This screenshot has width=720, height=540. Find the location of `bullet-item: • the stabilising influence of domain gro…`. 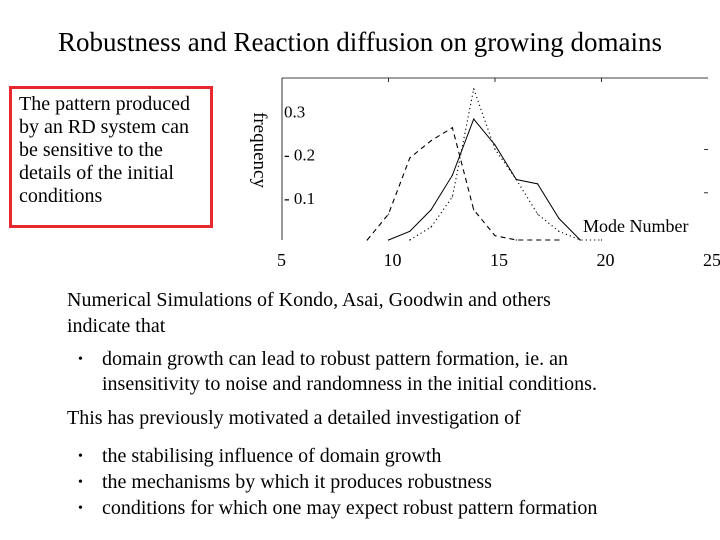

bullet-item: • the stabilising influence of domain gro… is located at coordinates (259, 456).